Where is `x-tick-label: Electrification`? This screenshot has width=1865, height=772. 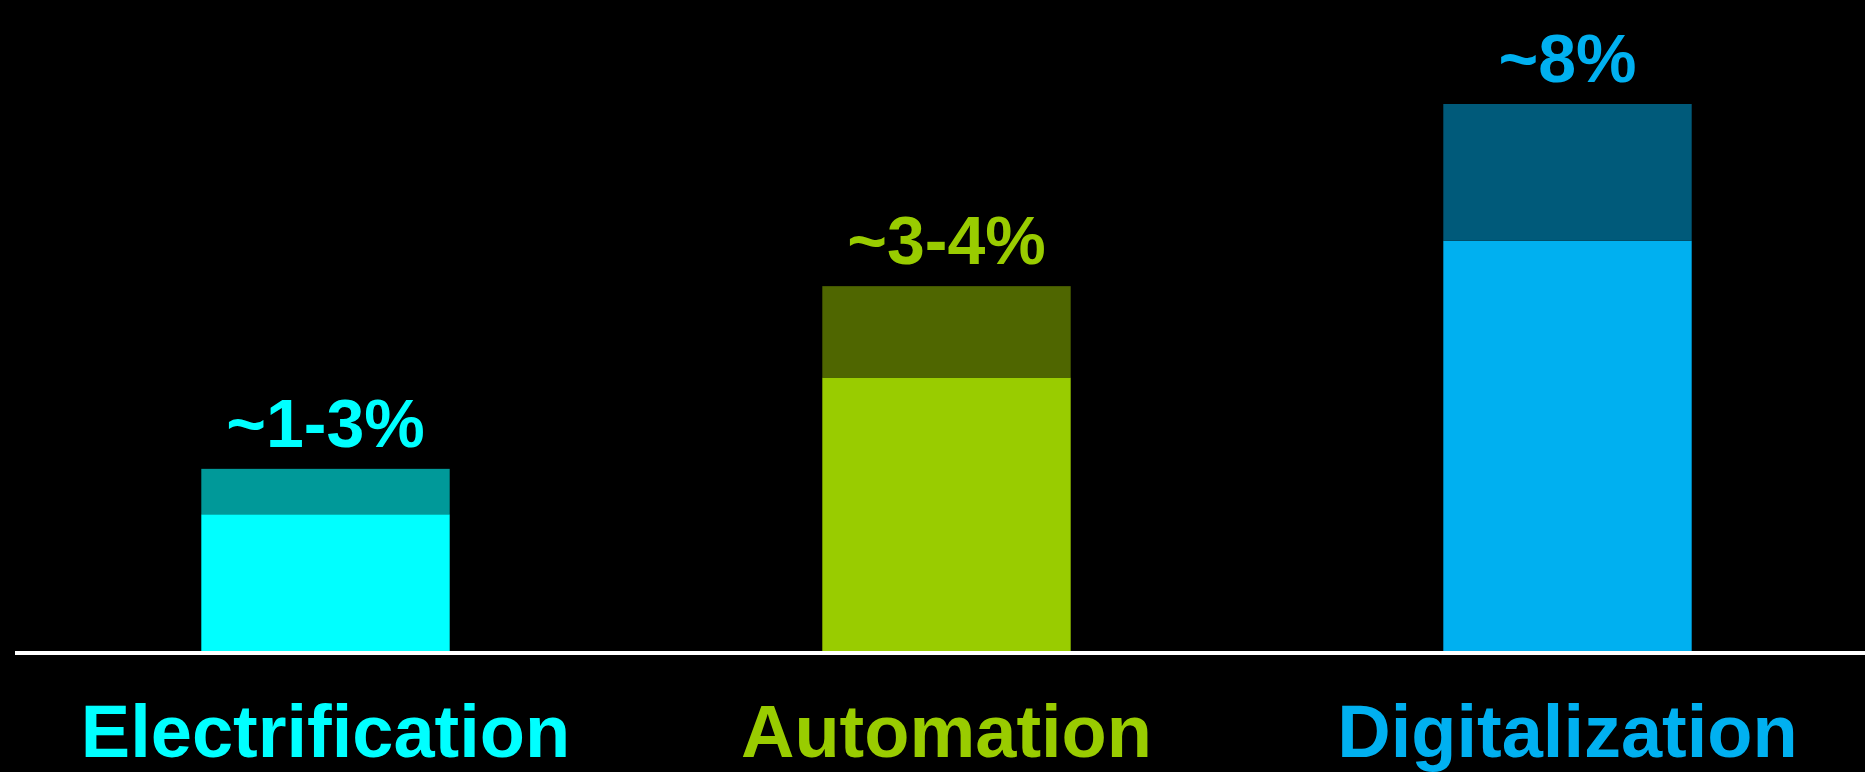 x-tick-label: Electrification is located at coordinates (325, 731).